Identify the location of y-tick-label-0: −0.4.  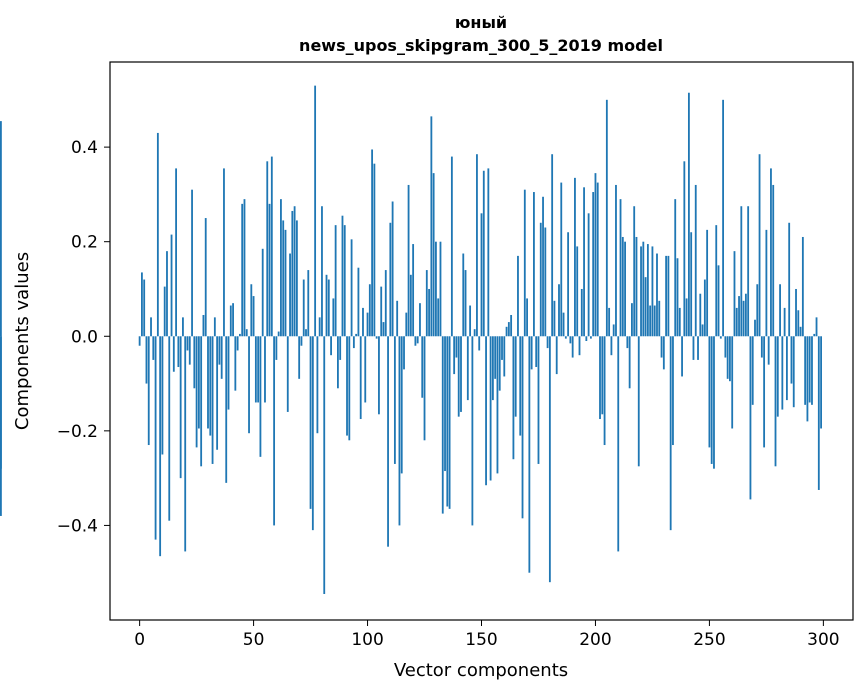
(77, 526).